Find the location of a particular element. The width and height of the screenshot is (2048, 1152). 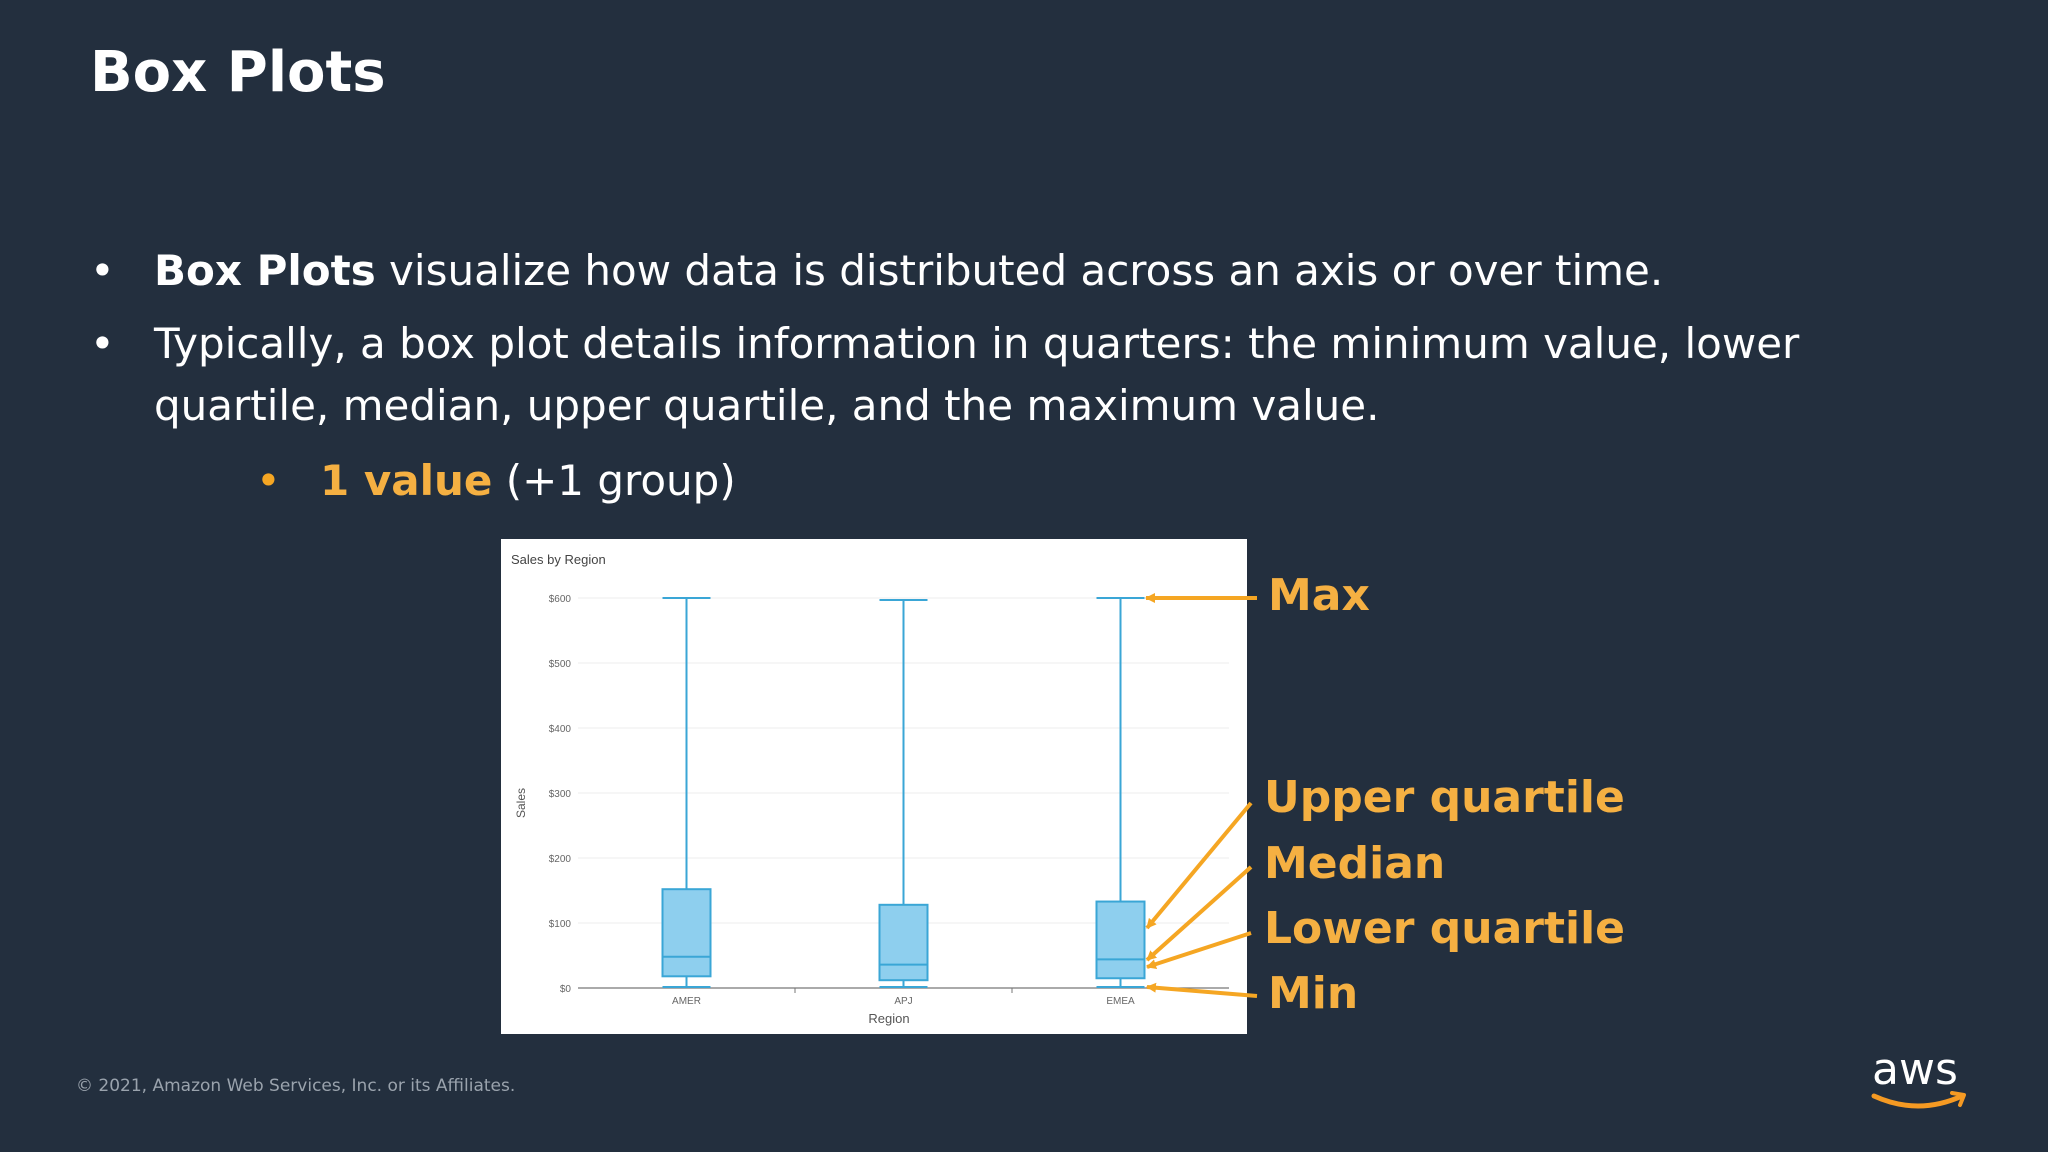

y-tick-label: $0 is located at coordinates (566, 989).